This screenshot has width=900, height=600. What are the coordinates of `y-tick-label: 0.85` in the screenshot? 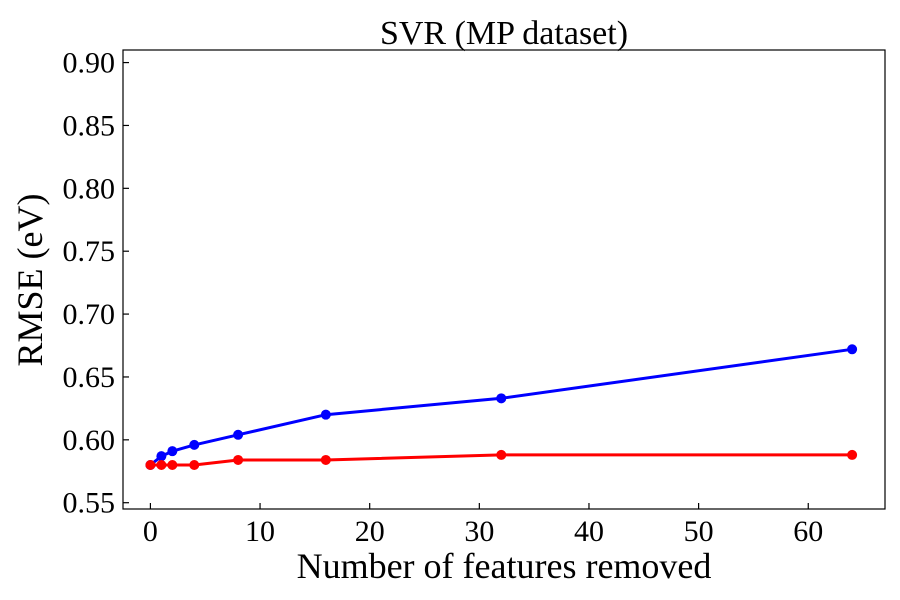 It's located at (89, 125).